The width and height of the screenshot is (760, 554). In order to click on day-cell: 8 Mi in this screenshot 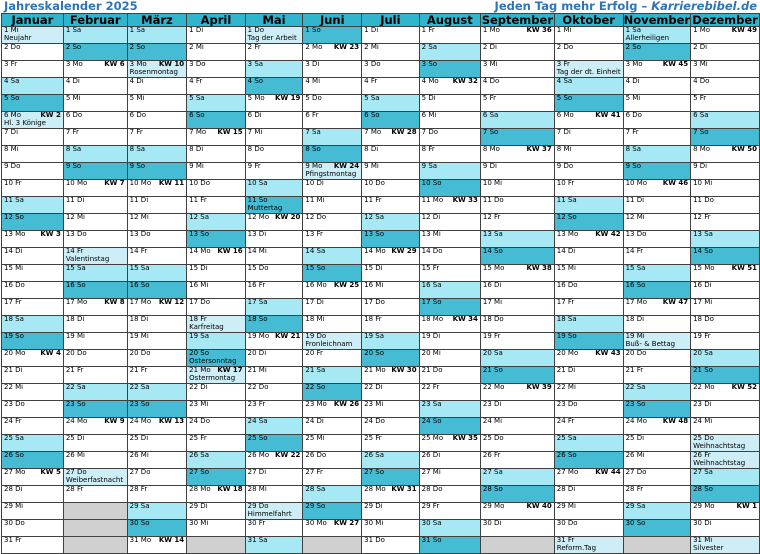, I will do `click(588, 154)`.